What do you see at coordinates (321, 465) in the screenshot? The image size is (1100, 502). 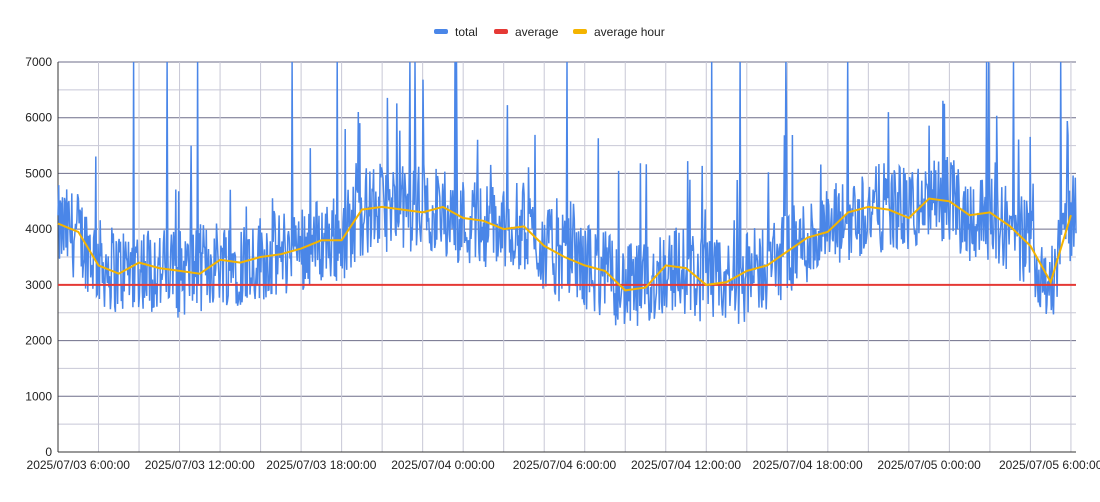 I see `x-tick-label: 2025/07/03 18:00:00` at bounding box center [321, 465].